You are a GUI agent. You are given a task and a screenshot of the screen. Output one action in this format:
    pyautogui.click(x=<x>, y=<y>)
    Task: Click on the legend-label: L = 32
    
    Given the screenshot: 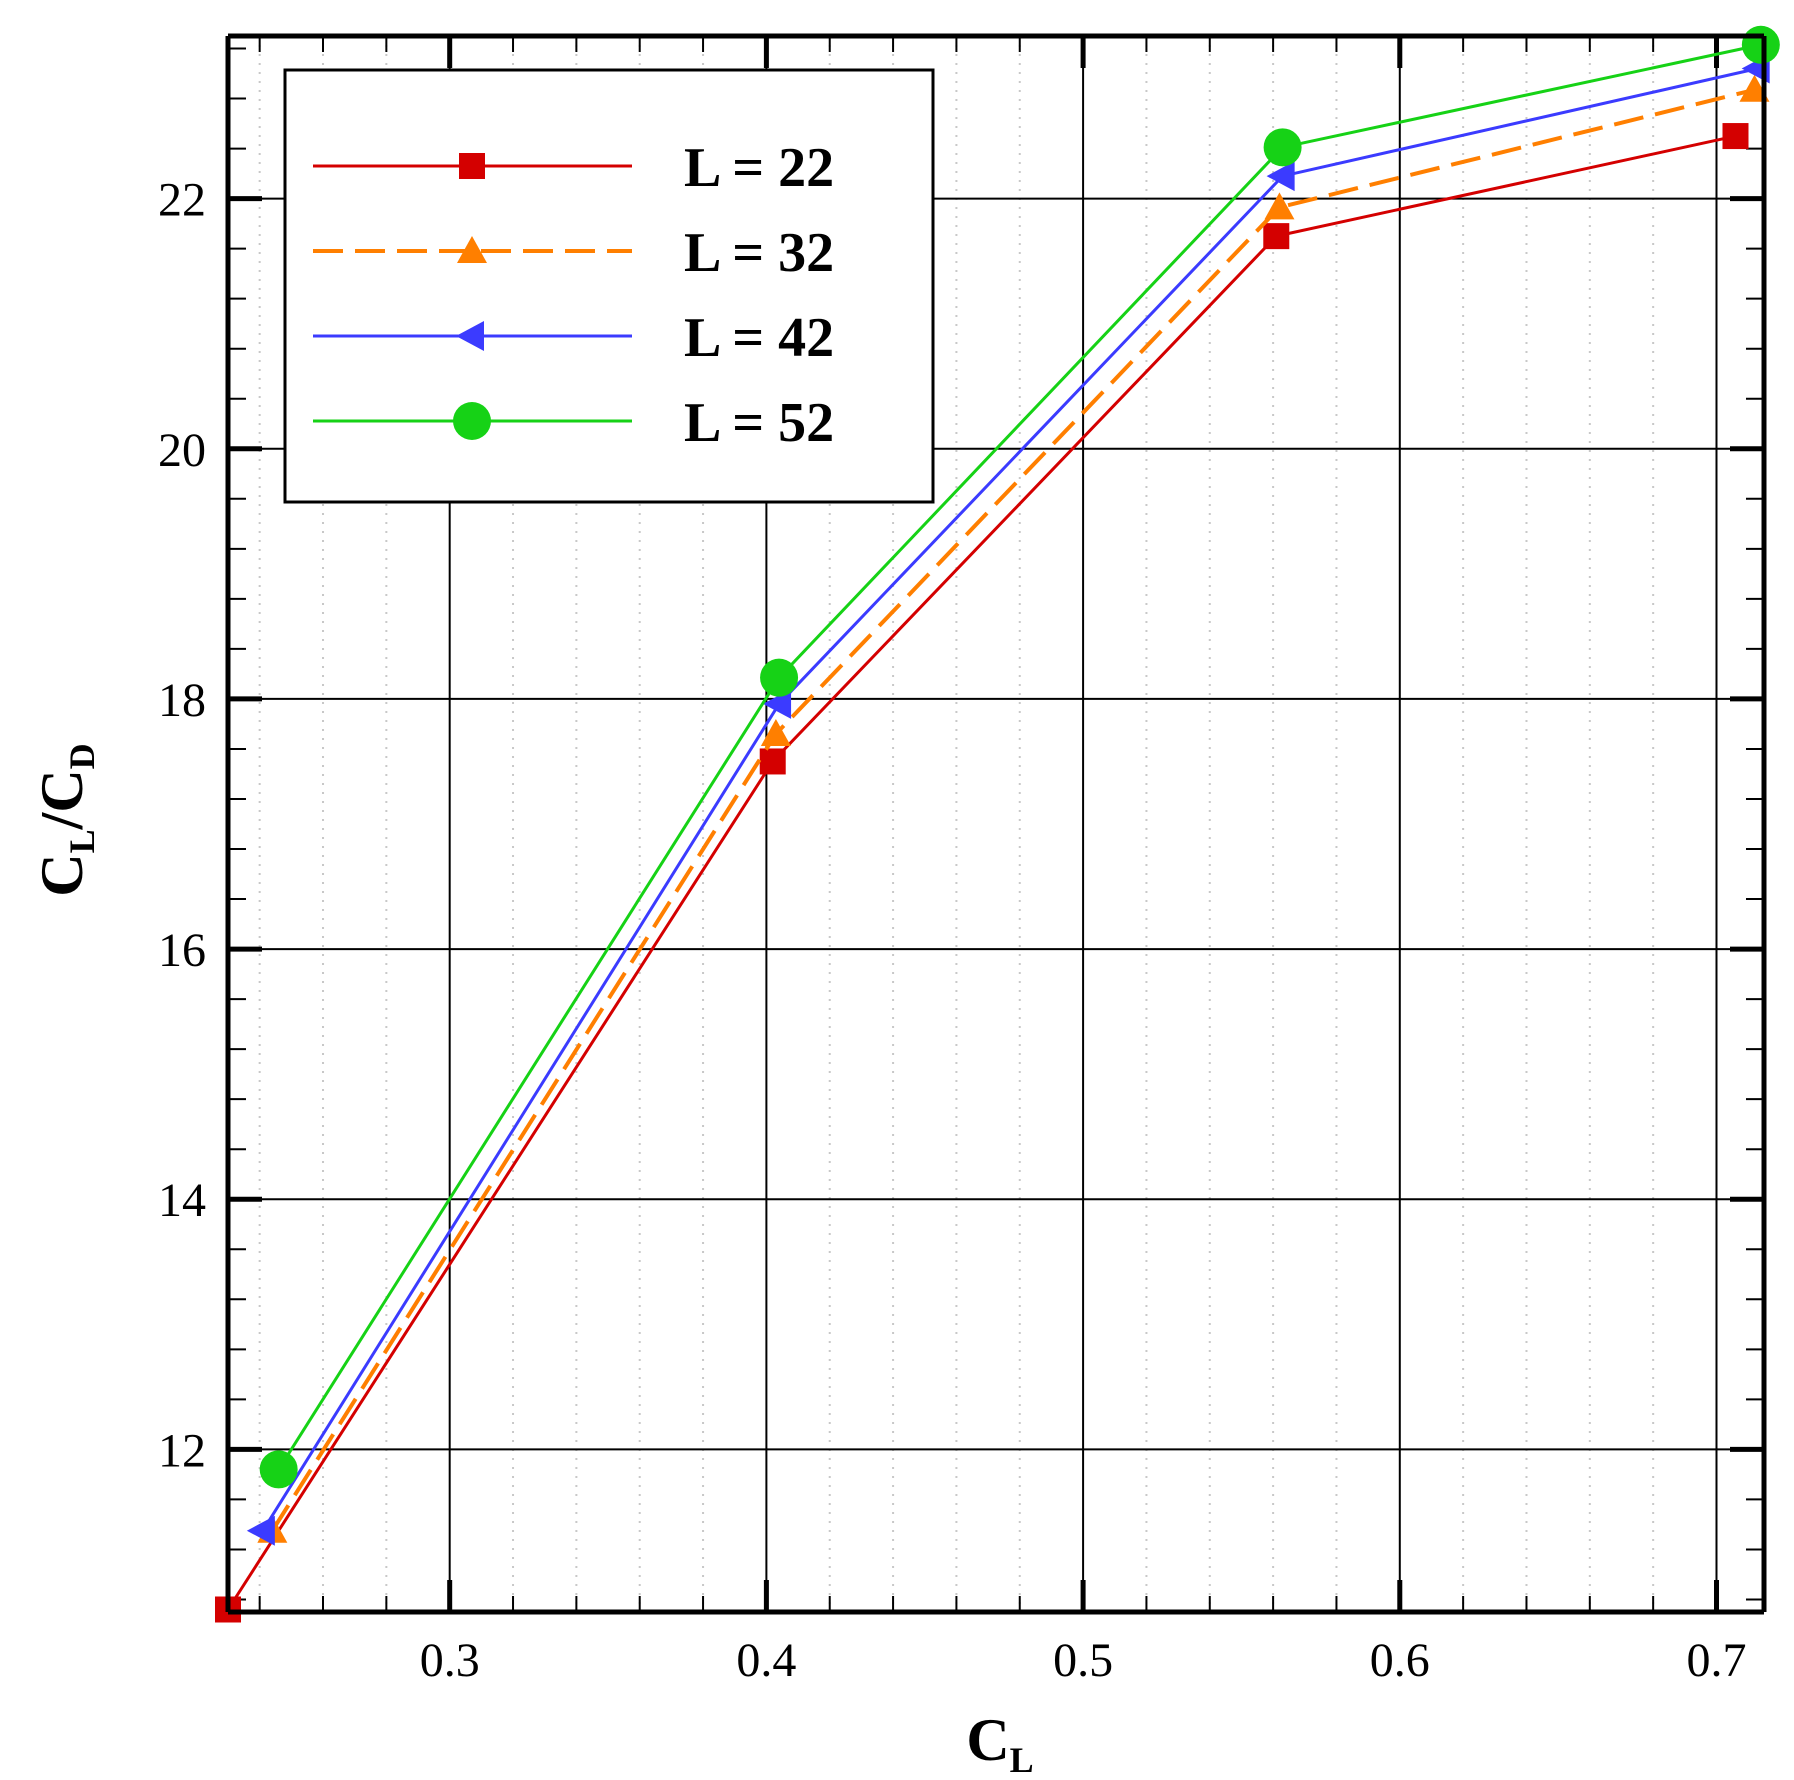 What is the action you would take?
    pyautogui.click(x=759, y=253)
    